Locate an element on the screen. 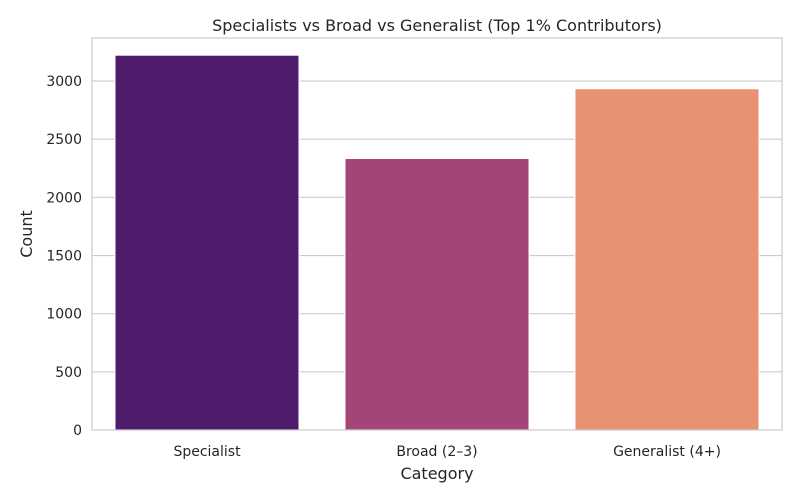 This screenshot has width=800, height=500. x-tick-labels: Specialist Broad (2–3) Generalist (4+) is located at coordinates (446, 452).